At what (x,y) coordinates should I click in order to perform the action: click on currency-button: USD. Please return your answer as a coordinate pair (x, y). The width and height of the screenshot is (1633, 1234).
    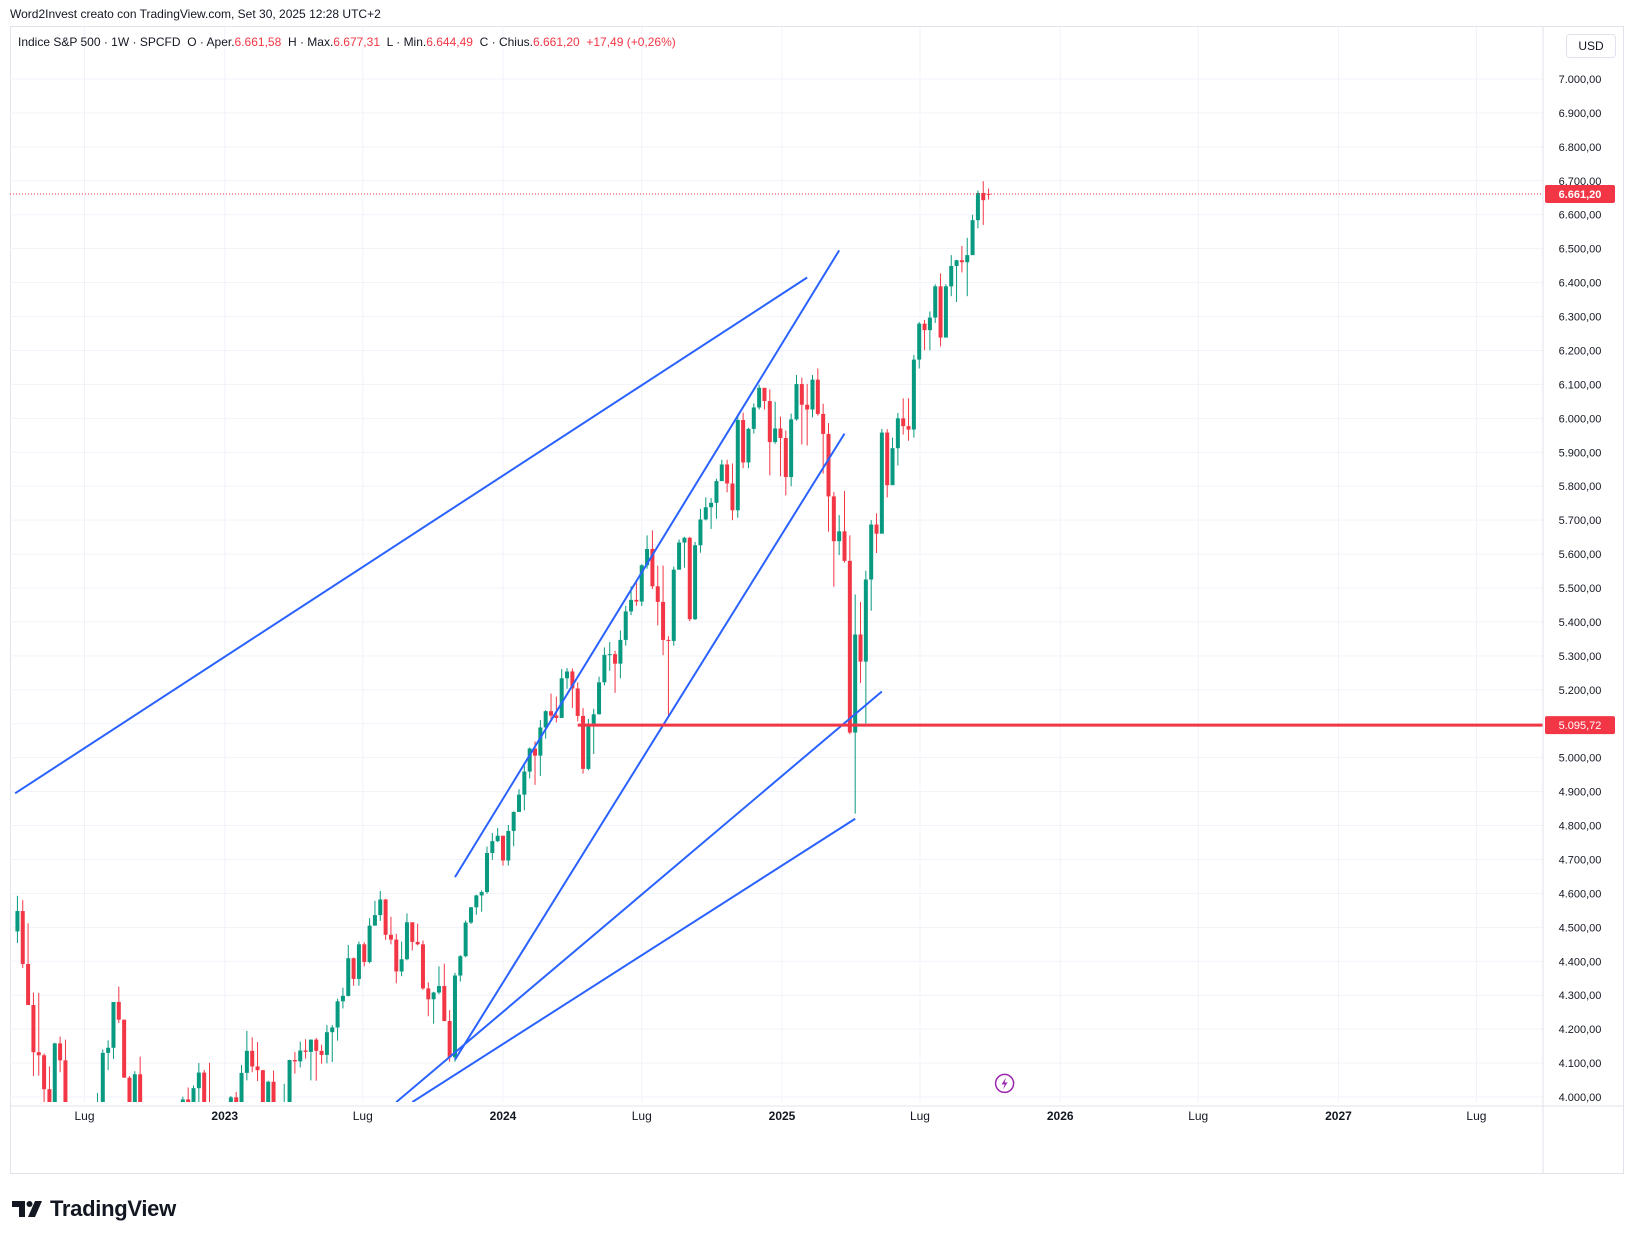
    Looking at the image, I should click on (1591, 46).